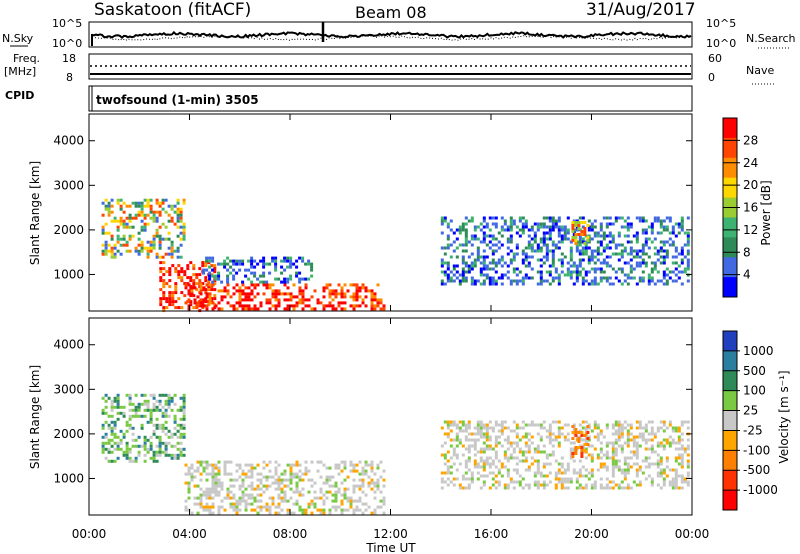 The width and height of the screenshot is (800, 554). I want to click on noise-panel: N.Sky 10^5 10^0 10^5 10^0 N.Search, so click(399, 33).